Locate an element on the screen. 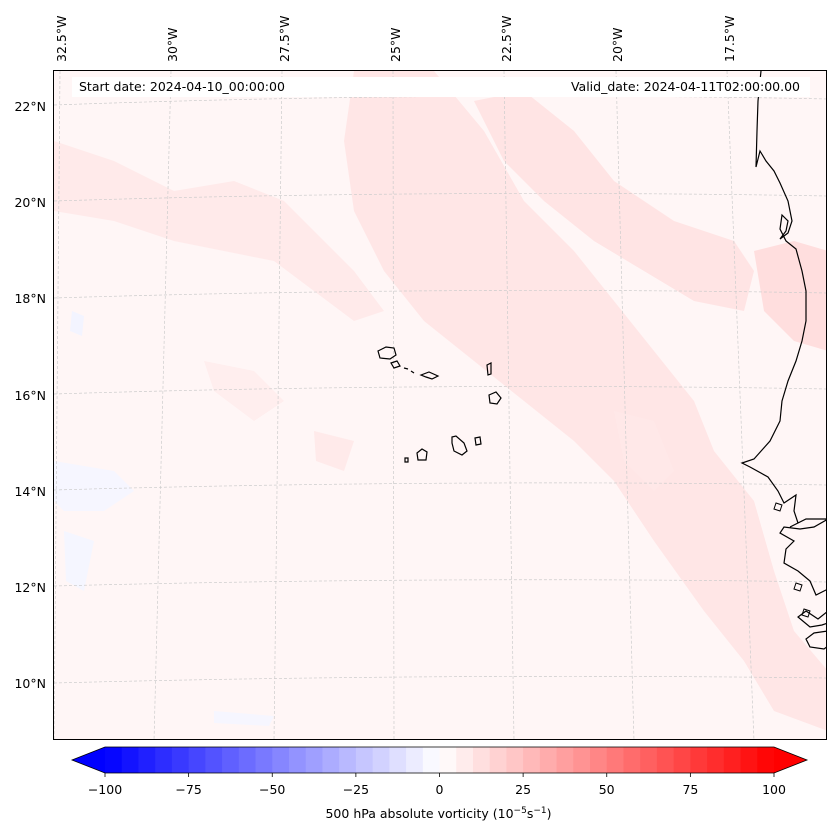 The width and height of the screenshot is (837, 839). lat-label-10n: 10°N is located at coordinates (30, 683).